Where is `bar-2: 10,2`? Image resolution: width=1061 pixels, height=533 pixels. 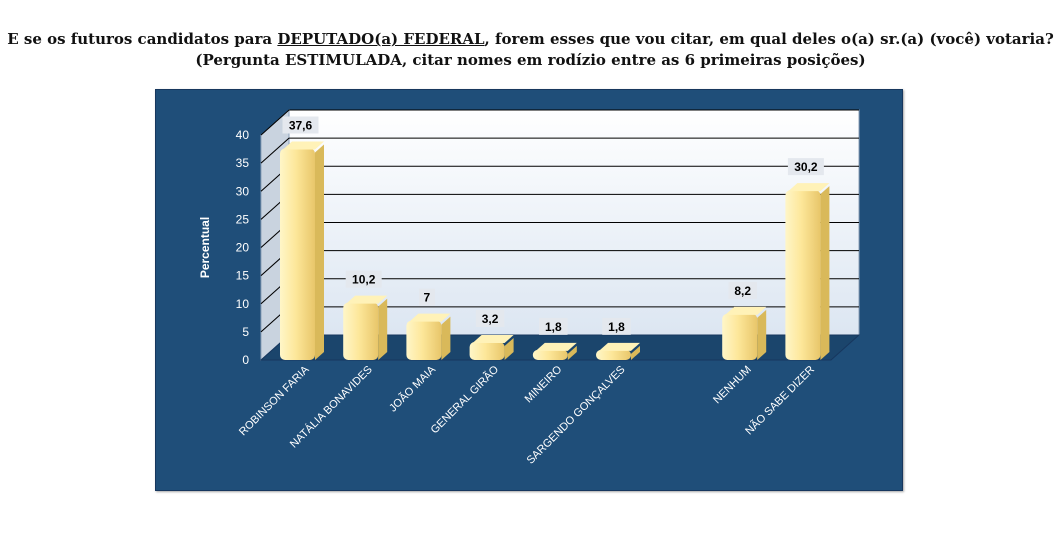
bar-2: 10,2 is located at coordinates (365, 315).